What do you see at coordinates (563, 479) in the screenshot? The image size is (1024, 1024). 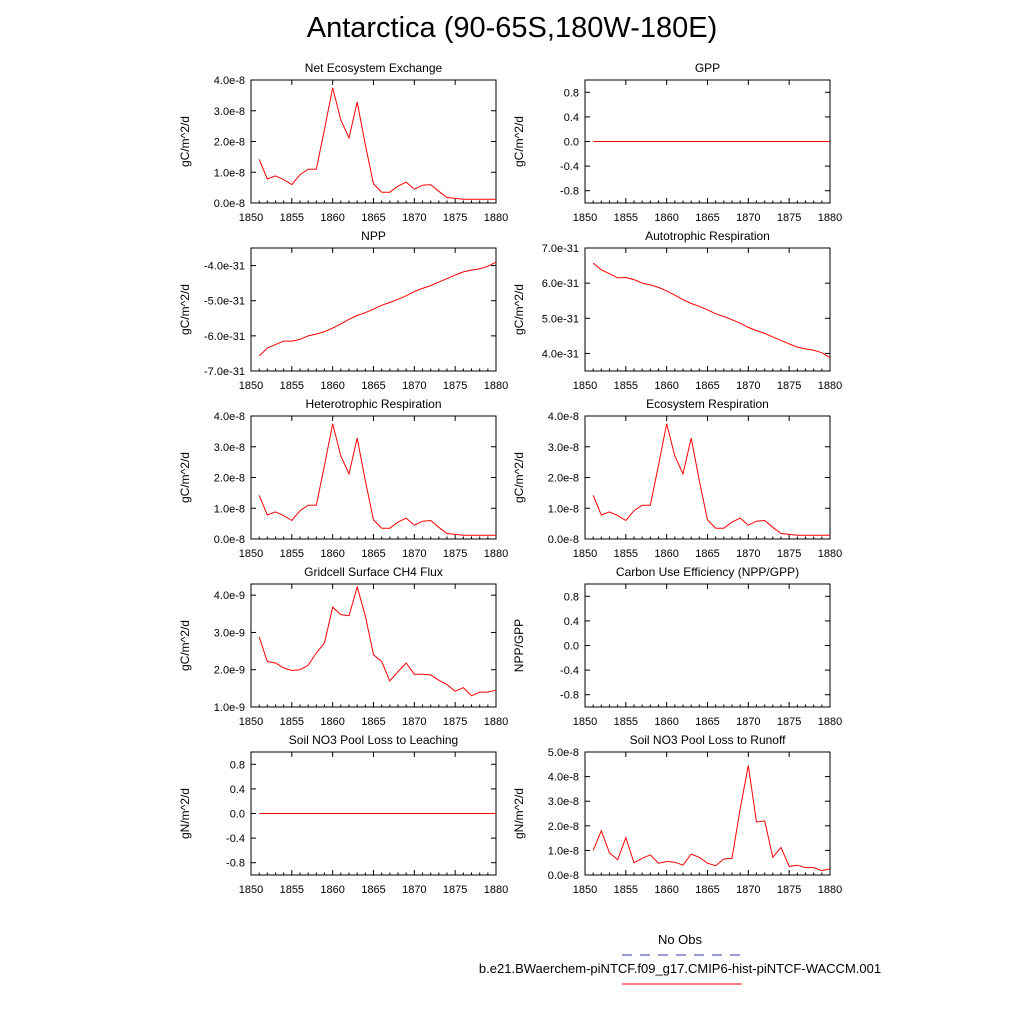 I see `panel-6-ytick-label: 2.0e-8` at bounding box center [563, 479].